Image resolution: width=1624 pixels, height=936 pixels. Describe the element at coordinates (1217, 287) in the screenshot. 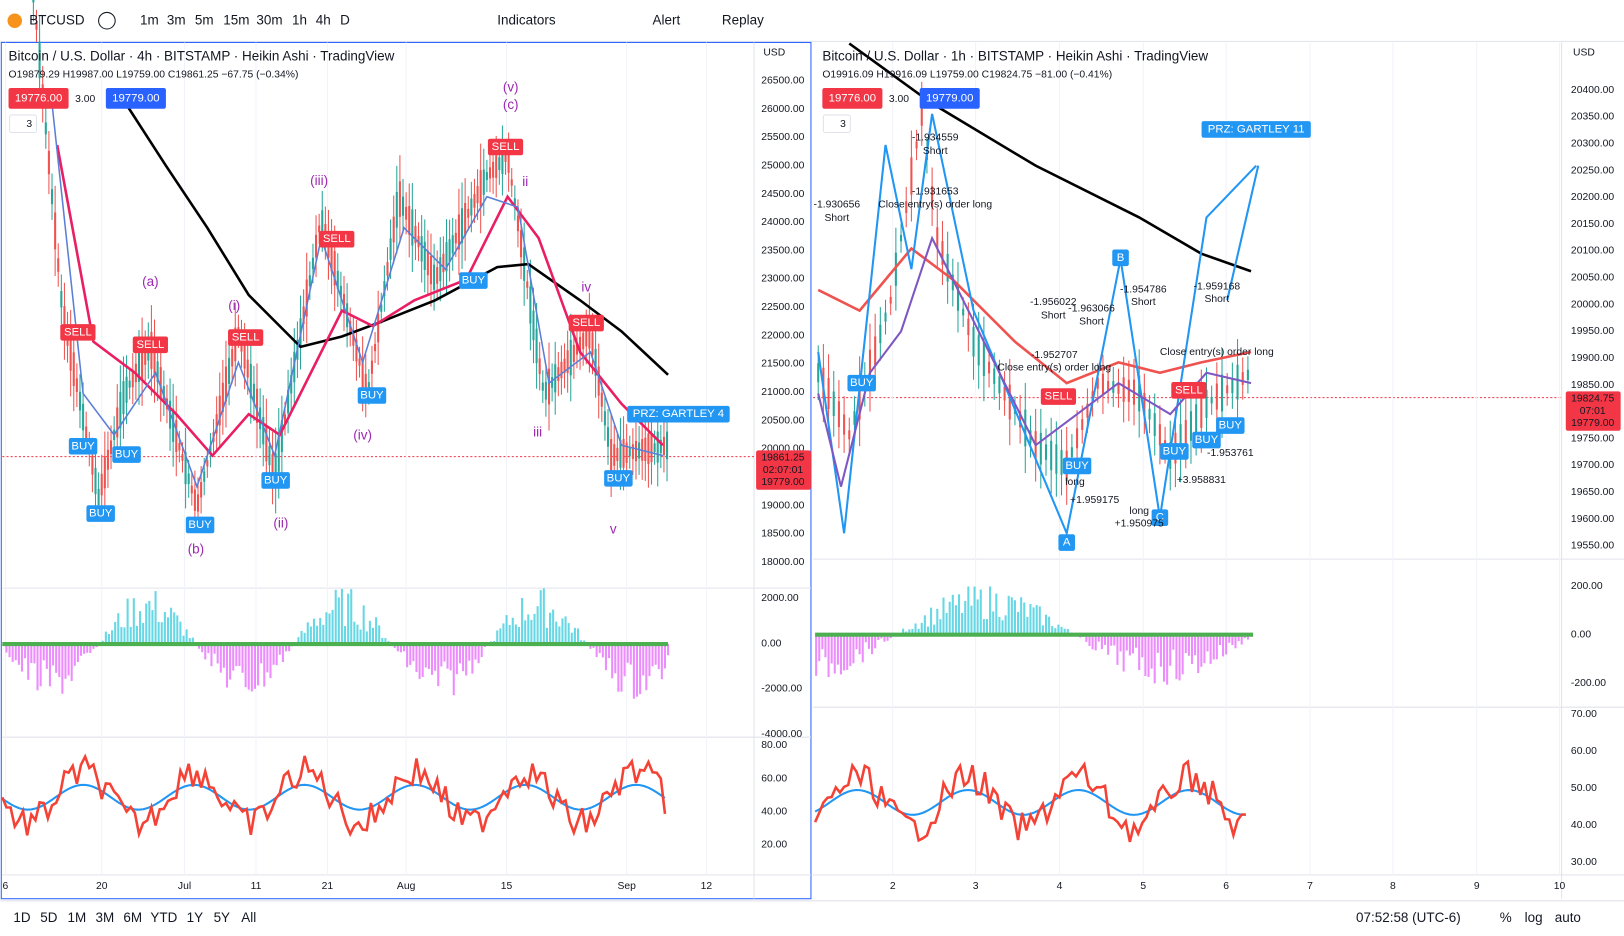

I see `strategy-note: -1.959168` at that location.